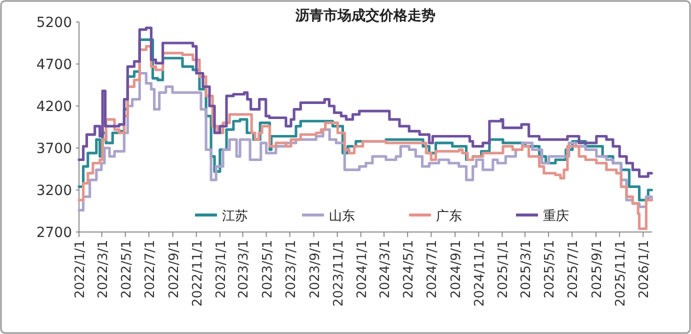 The image size is (691, 334). I want to click on x-tick-label: 2024/9/1, so click(456, 269).